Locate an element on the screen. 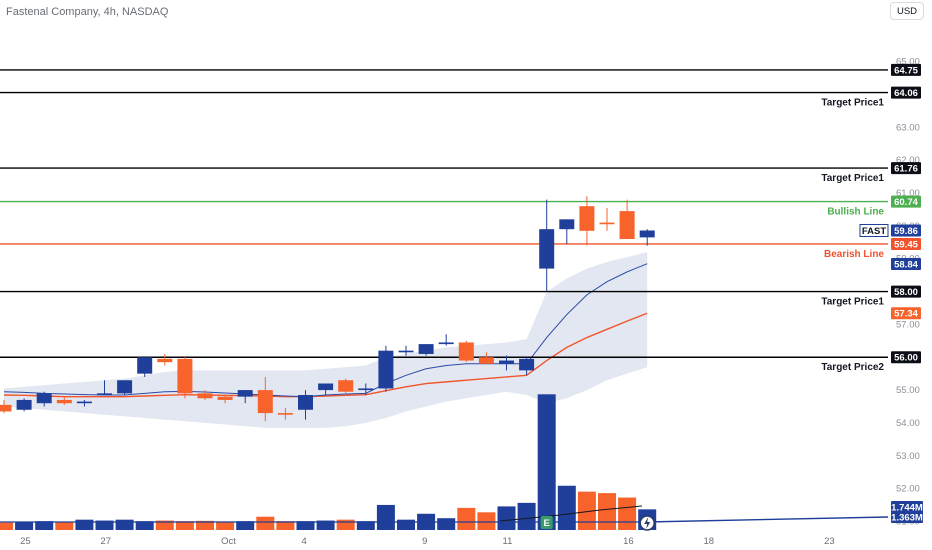 The image size is (932, 550). y-tick-label: 52.00 is located at coordinates (908, 489).